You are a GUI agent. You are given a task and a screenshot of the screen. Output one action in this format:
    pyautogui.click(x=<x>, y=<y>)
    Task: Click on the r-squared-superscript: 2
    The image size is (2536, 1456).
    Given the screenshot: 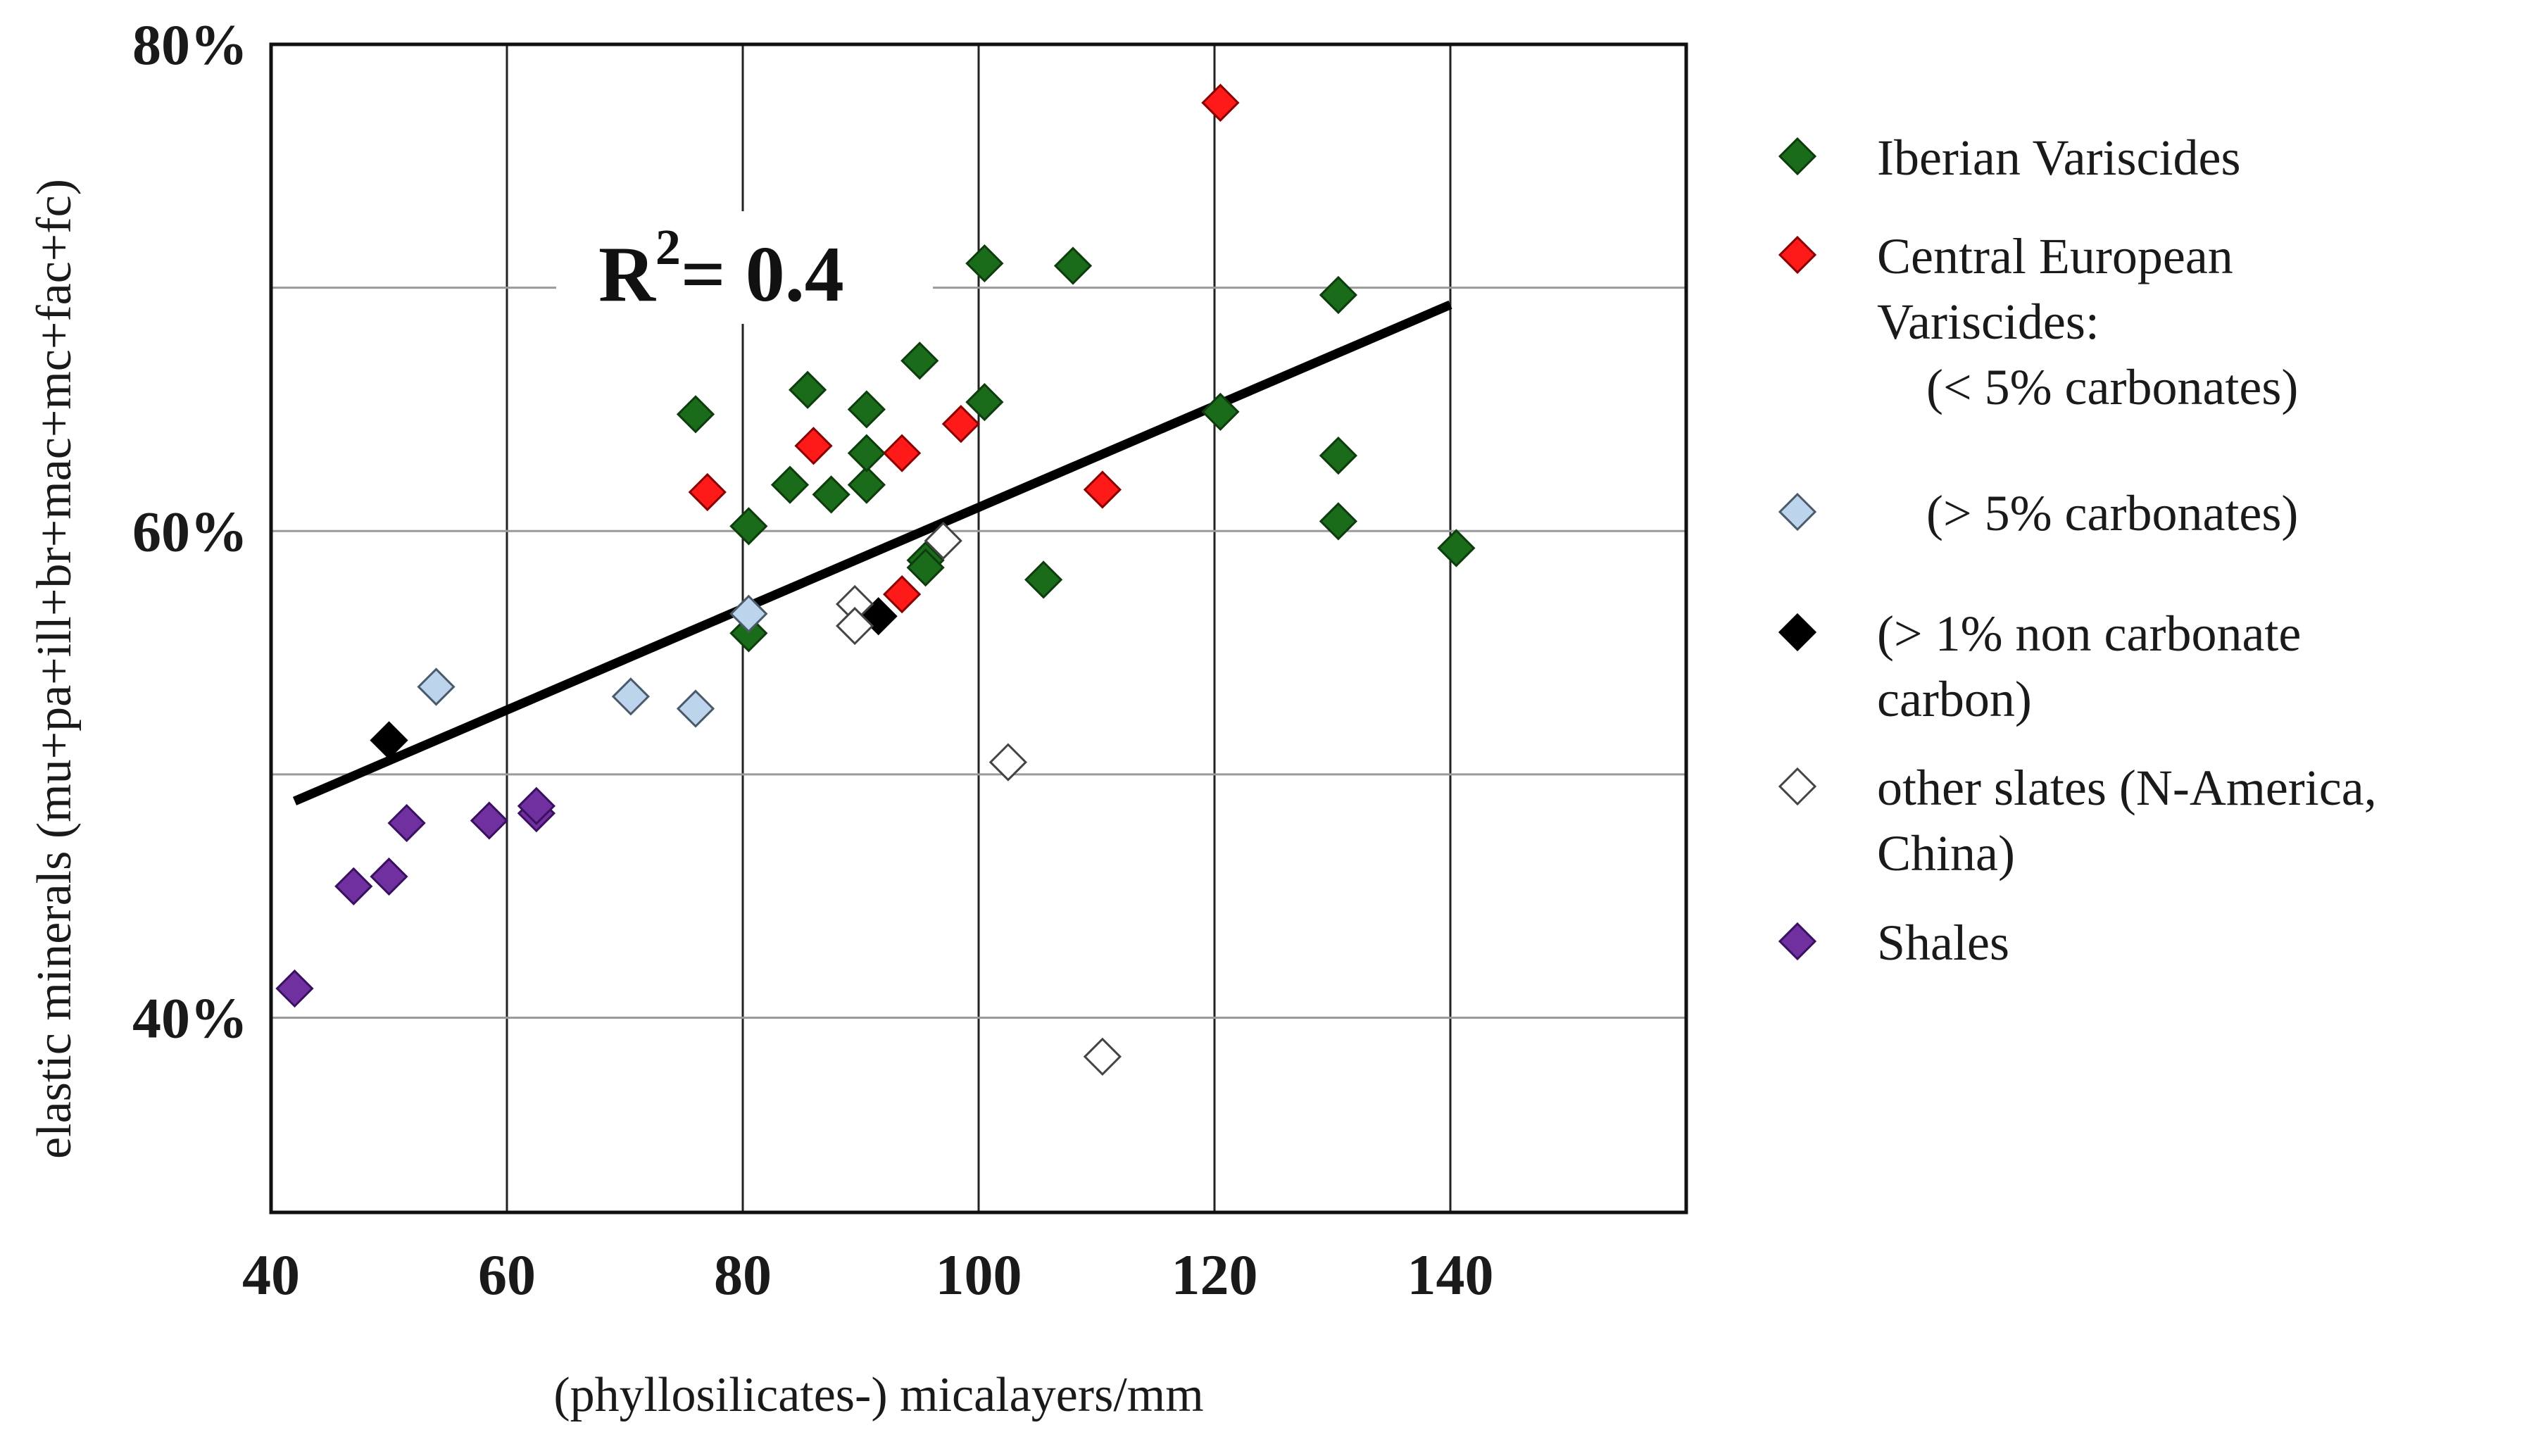 What is the action you would take?
    pyautogui.click(x=668, y=247)
    